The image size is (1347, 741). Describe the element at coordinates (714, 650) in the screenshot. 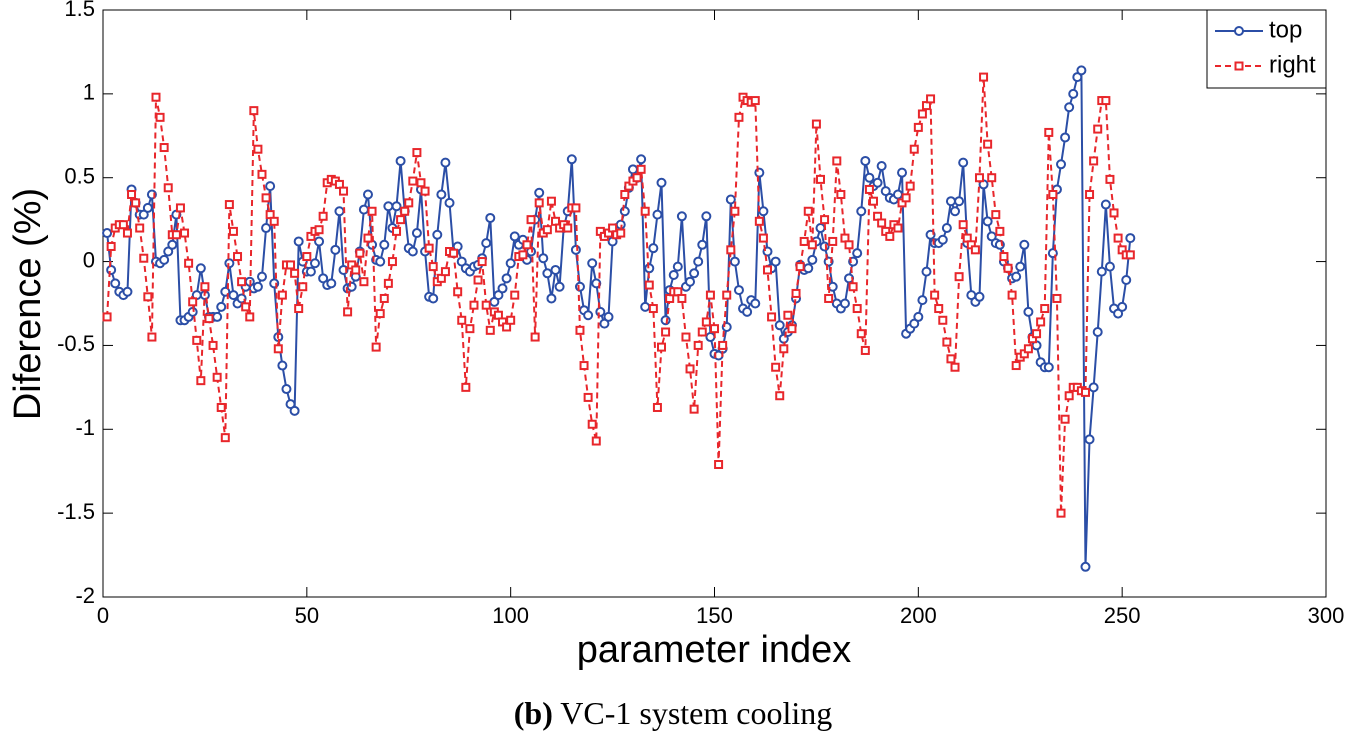

I see `x-axis-label: parameter index` at that location.